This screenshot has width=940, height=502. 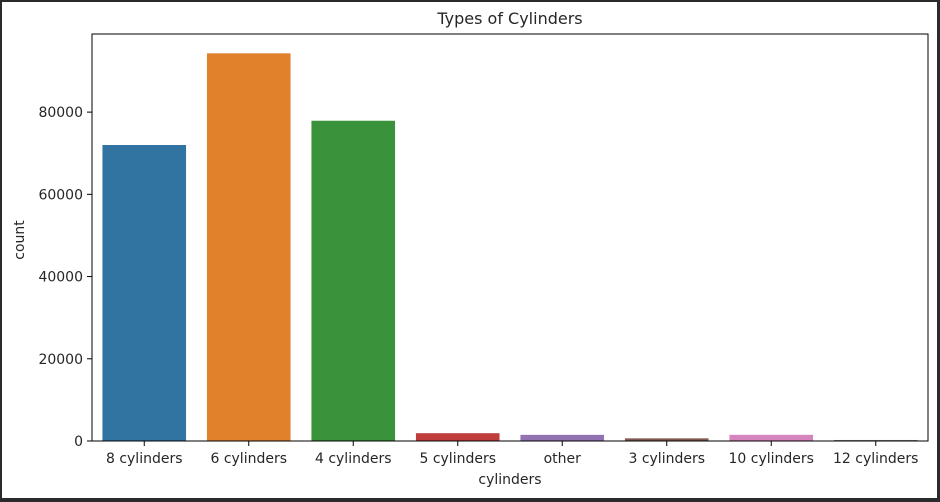 What do you see at coordinates (78, 442) in the screenshot?
I see `y-tick-label: 0` at bounding box center [78, 442].